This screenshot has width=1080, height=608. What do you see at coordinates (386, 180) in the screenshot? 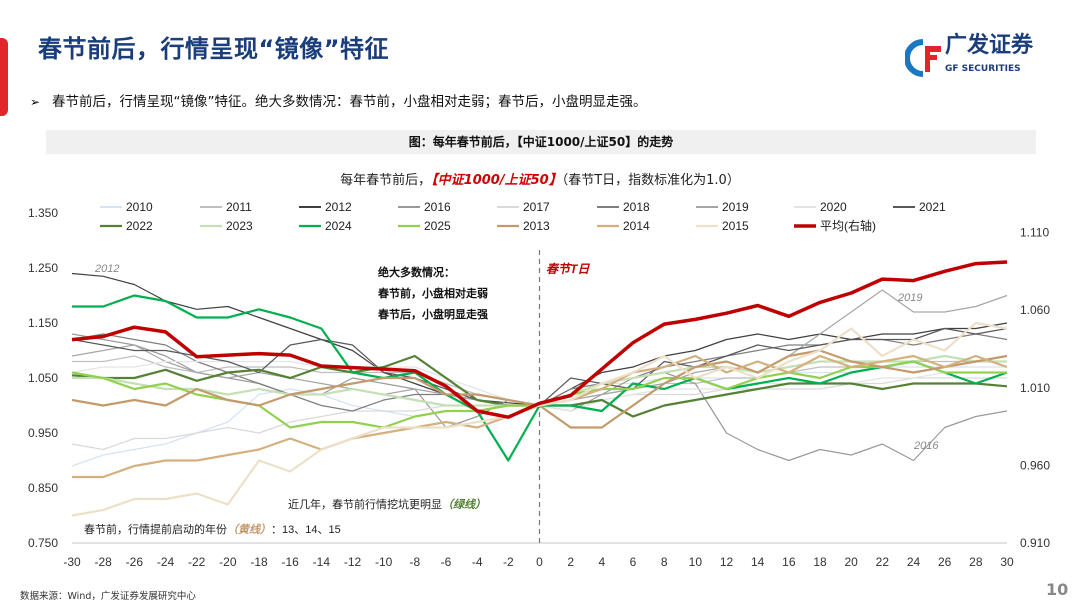
I see `chart-title-prefix: 每年春节前后，` at bounding box center [386, 180].